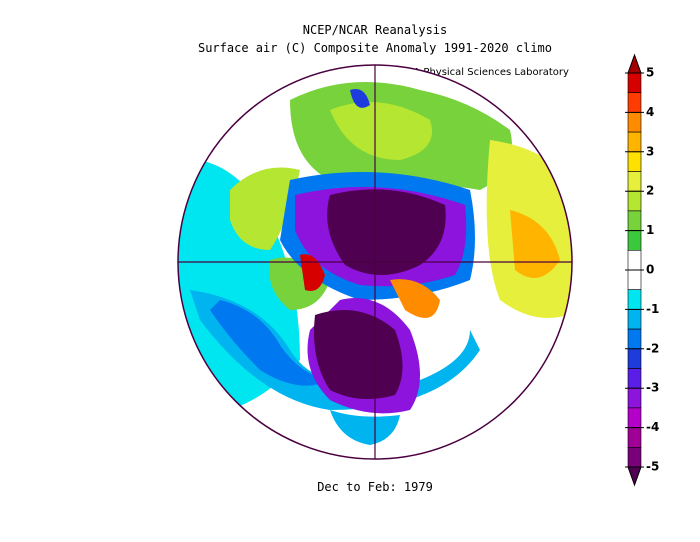 This screenshot has height=542, width=700. I want to click on colorbar-tick-label: 5, so click(650, 73).